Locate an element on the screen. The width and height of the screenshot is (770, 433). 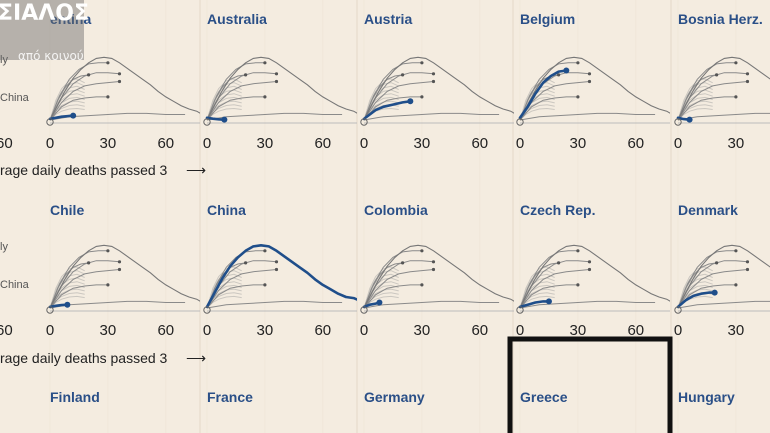
panel-argentina: entina 0 30 60 is located at coordinates (123, 81).